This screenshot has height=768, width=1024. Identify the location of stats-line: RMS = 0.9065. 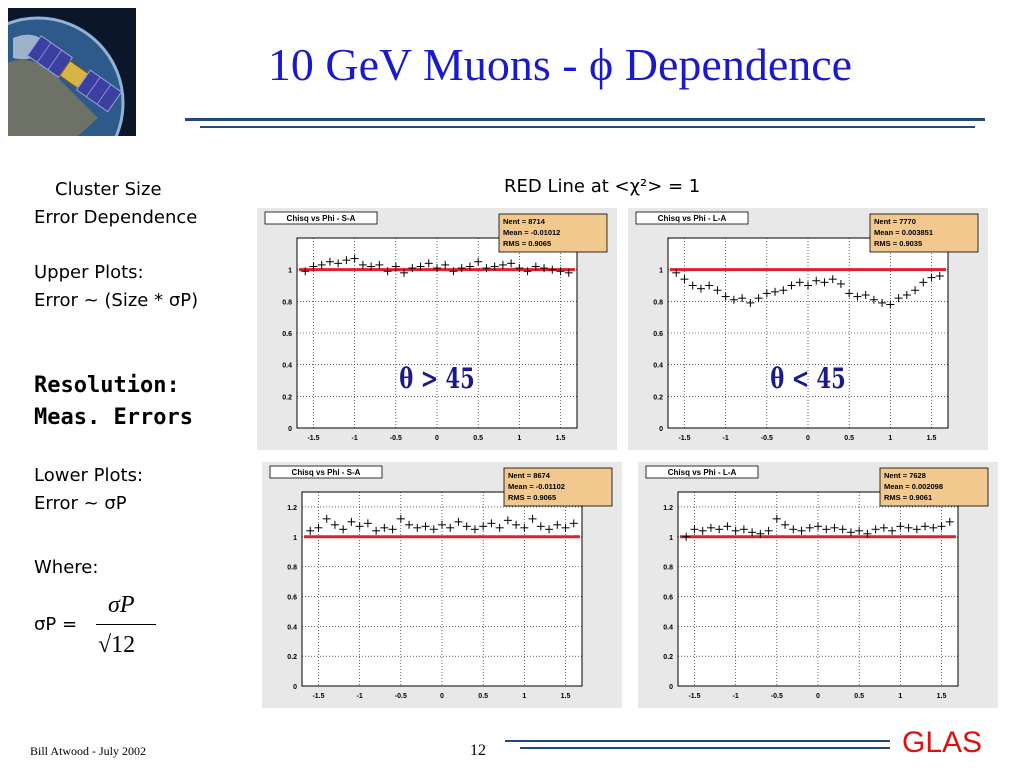
(527, 243).